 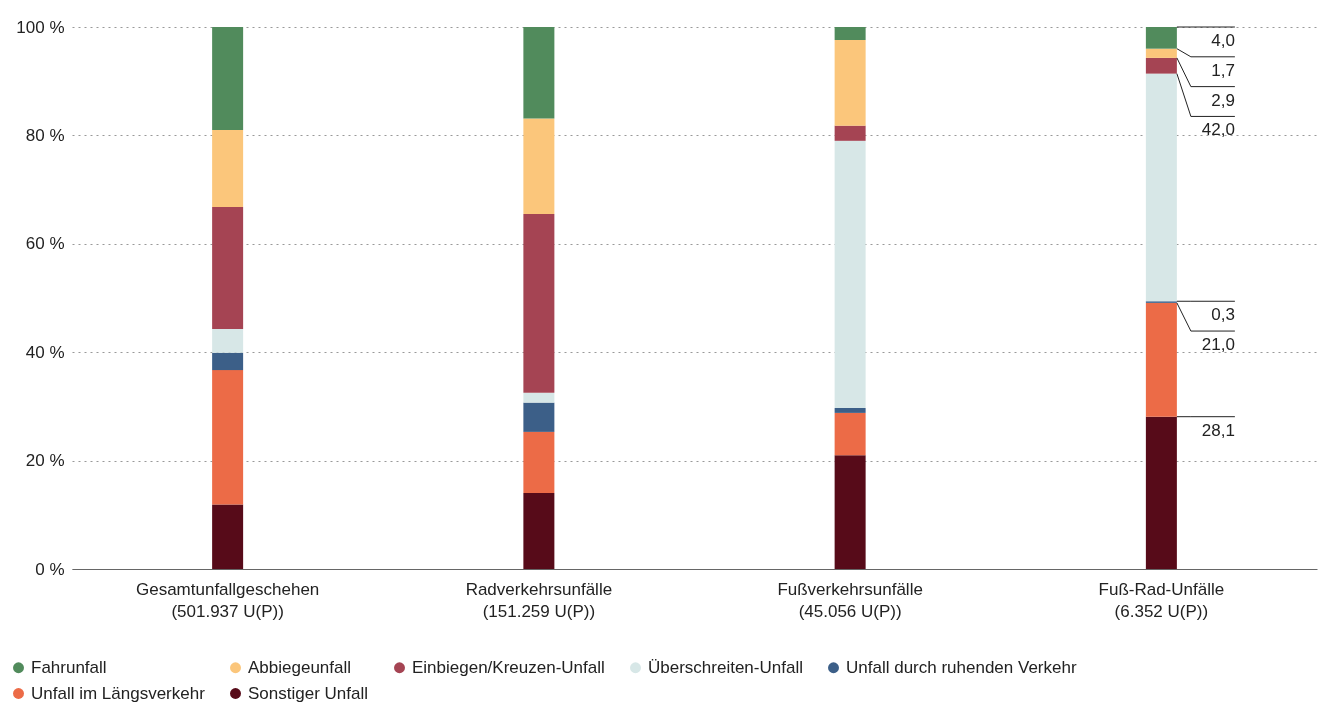 What do you see at coordinates (45, 352) in the screenshot?
I see `y-tick-label: 40 %` at bounding box center [45, 352].